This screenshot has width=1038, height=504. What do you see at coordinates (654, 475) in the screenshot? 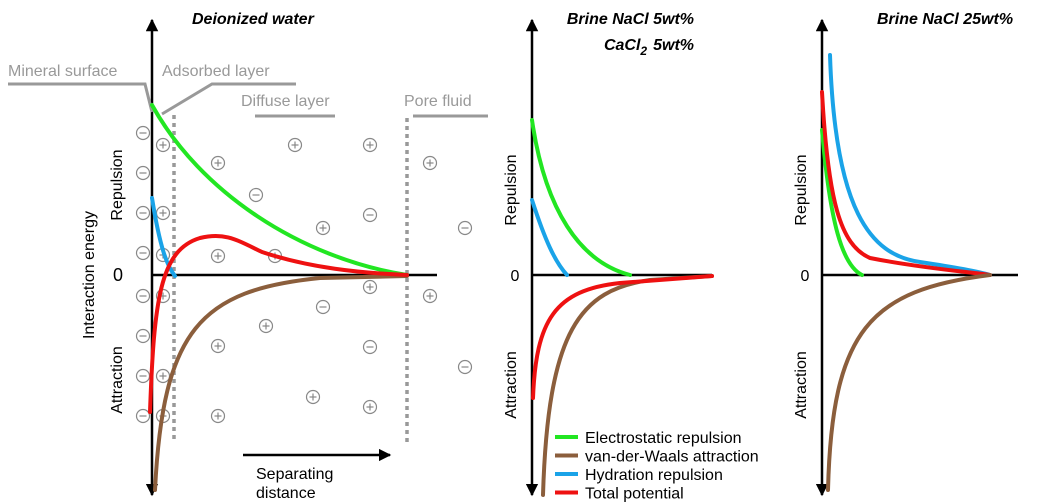
I see `legend-label: Hydration repulsion` at bounding box center [654, 475].